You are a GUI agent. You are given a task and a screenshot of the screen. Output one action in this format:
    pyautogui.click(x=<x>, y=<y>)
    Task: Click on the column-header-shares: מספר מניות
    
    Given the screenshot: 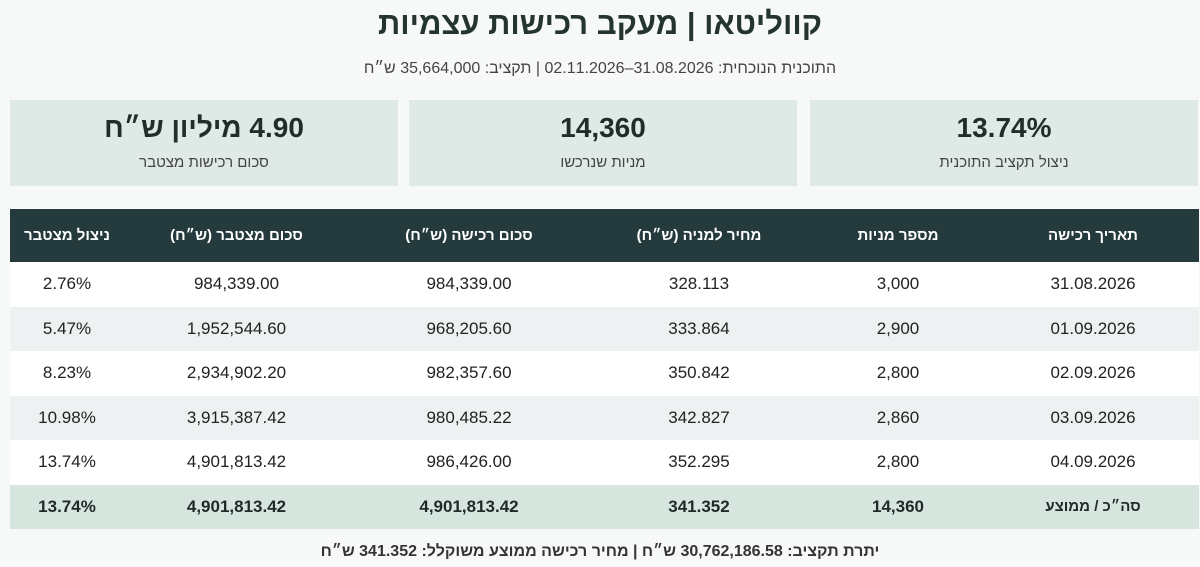 What is the action you would take?
    pyautogui.click(x=898, y=235)
    